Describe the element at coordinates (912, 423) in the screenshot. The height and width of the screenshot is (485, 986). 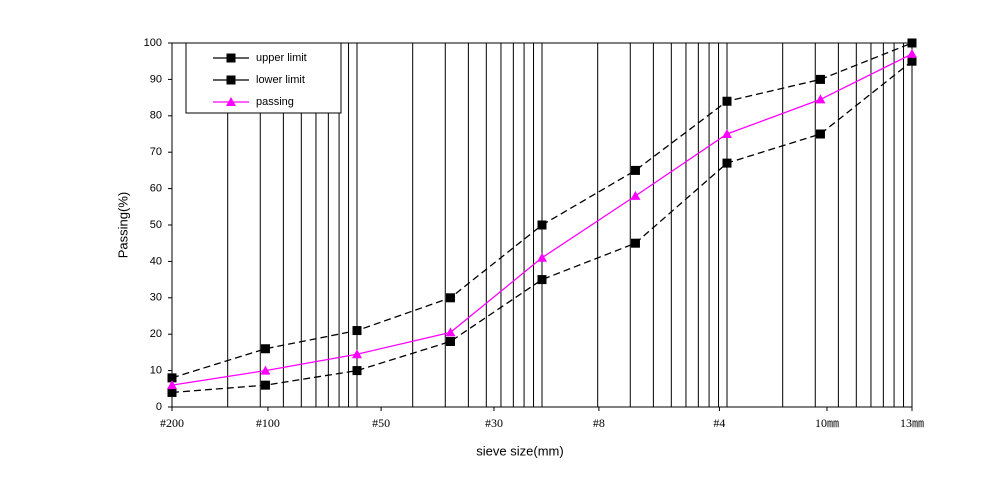
I see `x-tick-label: 13㎜` at that location.